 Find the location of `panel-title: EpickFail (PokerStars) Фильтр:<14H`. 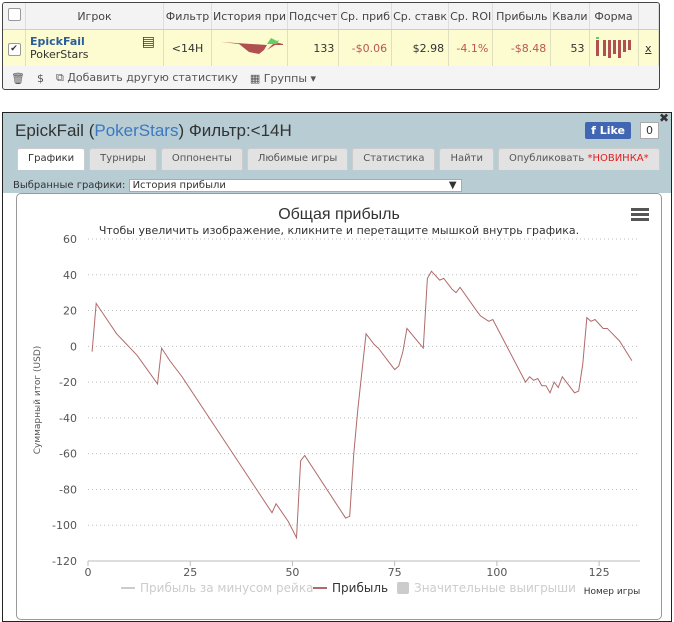

panel-title: EpickFail (PokerStars) Фильтр:<14H is located at coordinates (153, 130).